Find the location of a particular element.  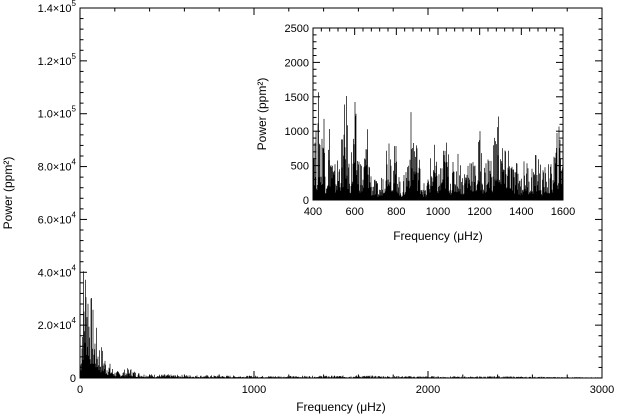

inset-y-tick-label: 2500 is located at coordinates (297, 29).